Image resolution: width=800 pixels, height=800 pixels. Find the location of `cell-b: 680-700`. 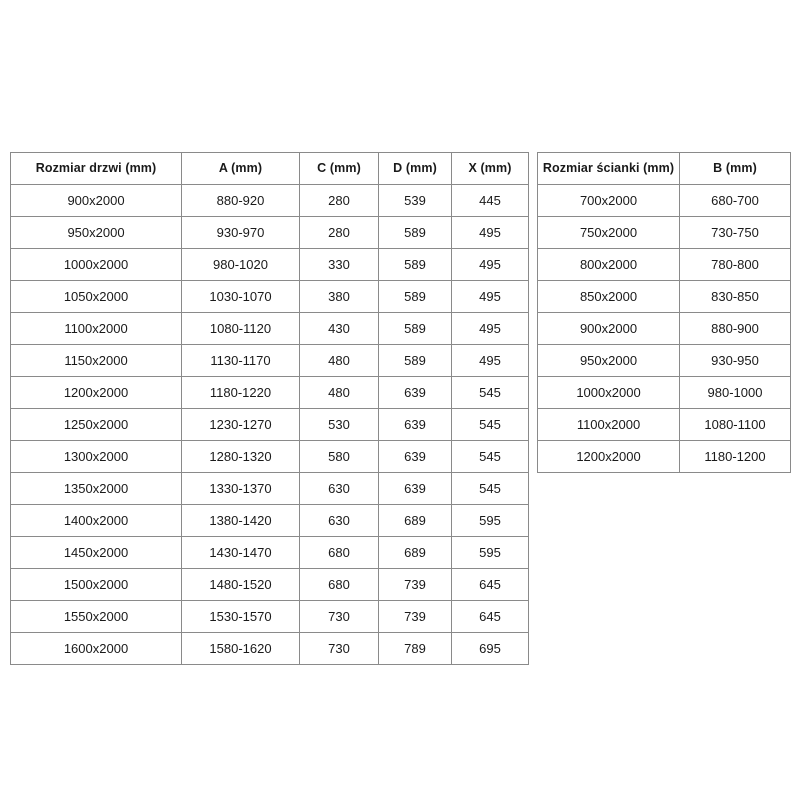

cell-b: 680-700 is located at coordinates (735, 200).